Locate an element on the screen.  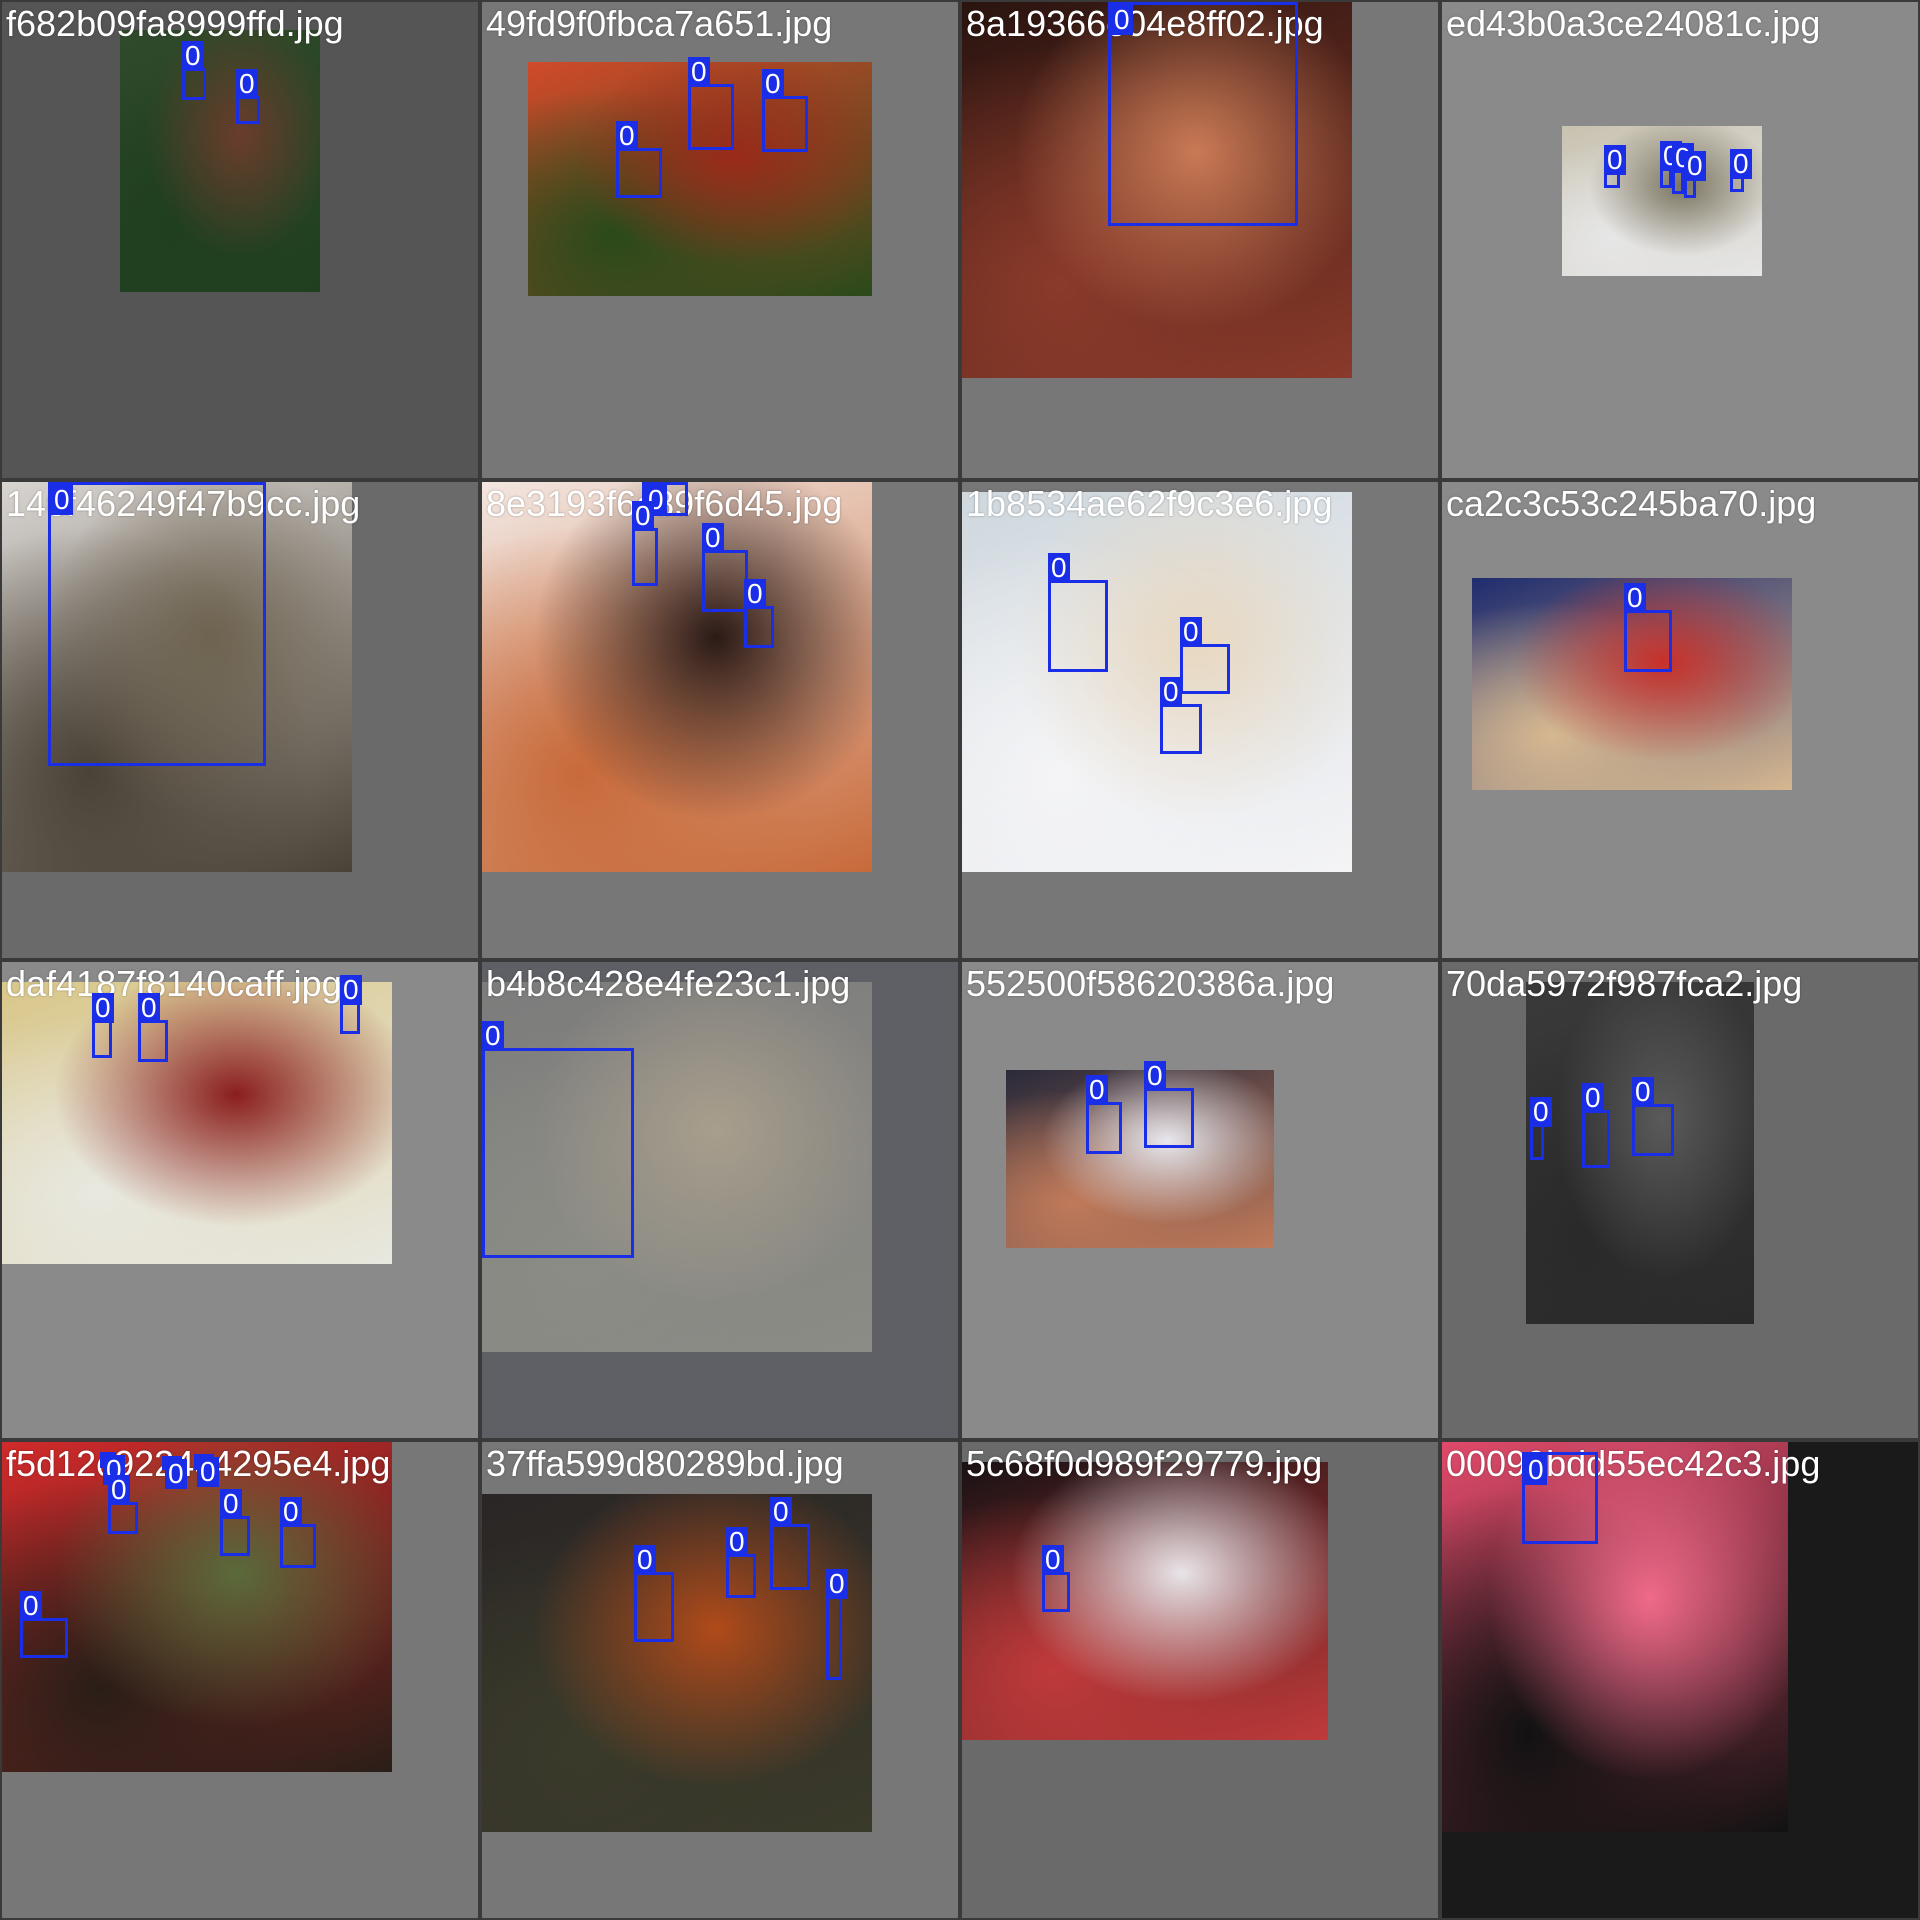
filename-label: 1b8534ae62f9c3e6.jpg is located at coordinates (1149, 503).